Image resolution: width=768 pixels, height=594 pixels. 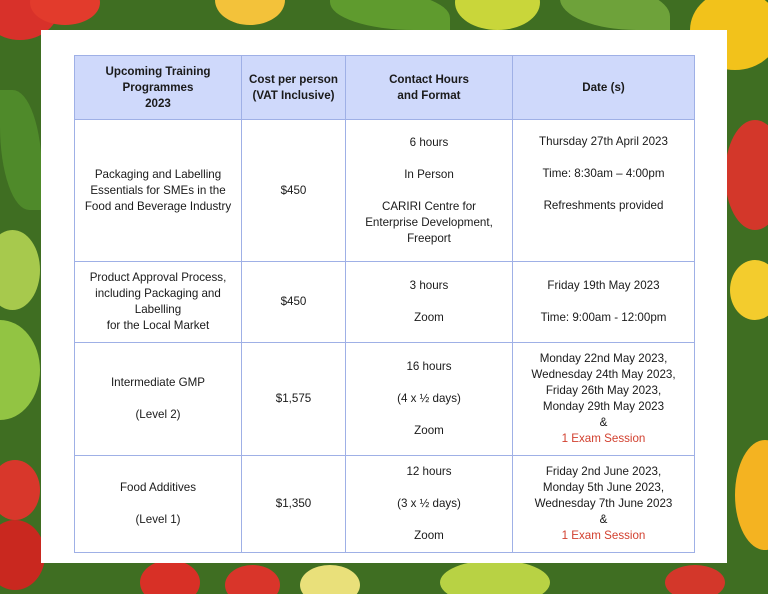 What do you see at coordinates (293, 399) in the screenshot?
I see `cost-cell: $1,575` at bounding box center [293, 399].